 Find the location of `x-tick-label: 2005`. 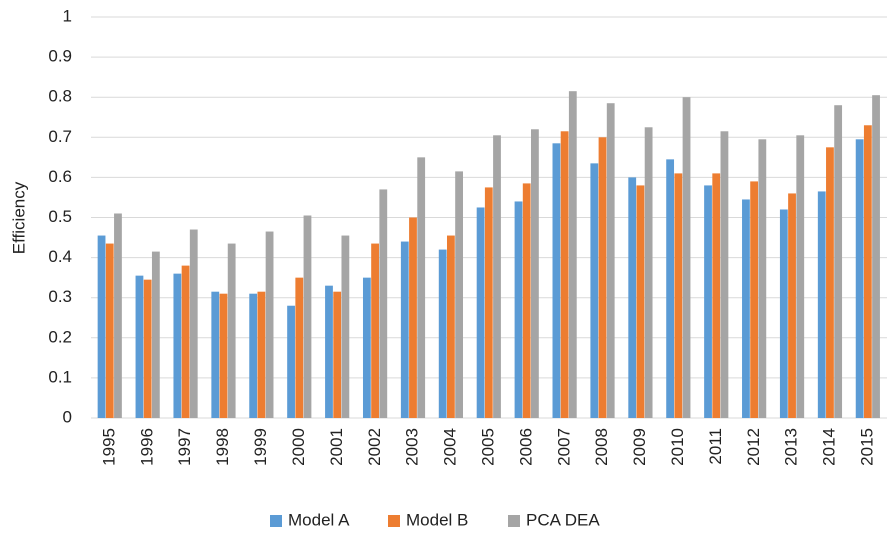

x-tick-label: 2005 is located at coordinates (487, 447).